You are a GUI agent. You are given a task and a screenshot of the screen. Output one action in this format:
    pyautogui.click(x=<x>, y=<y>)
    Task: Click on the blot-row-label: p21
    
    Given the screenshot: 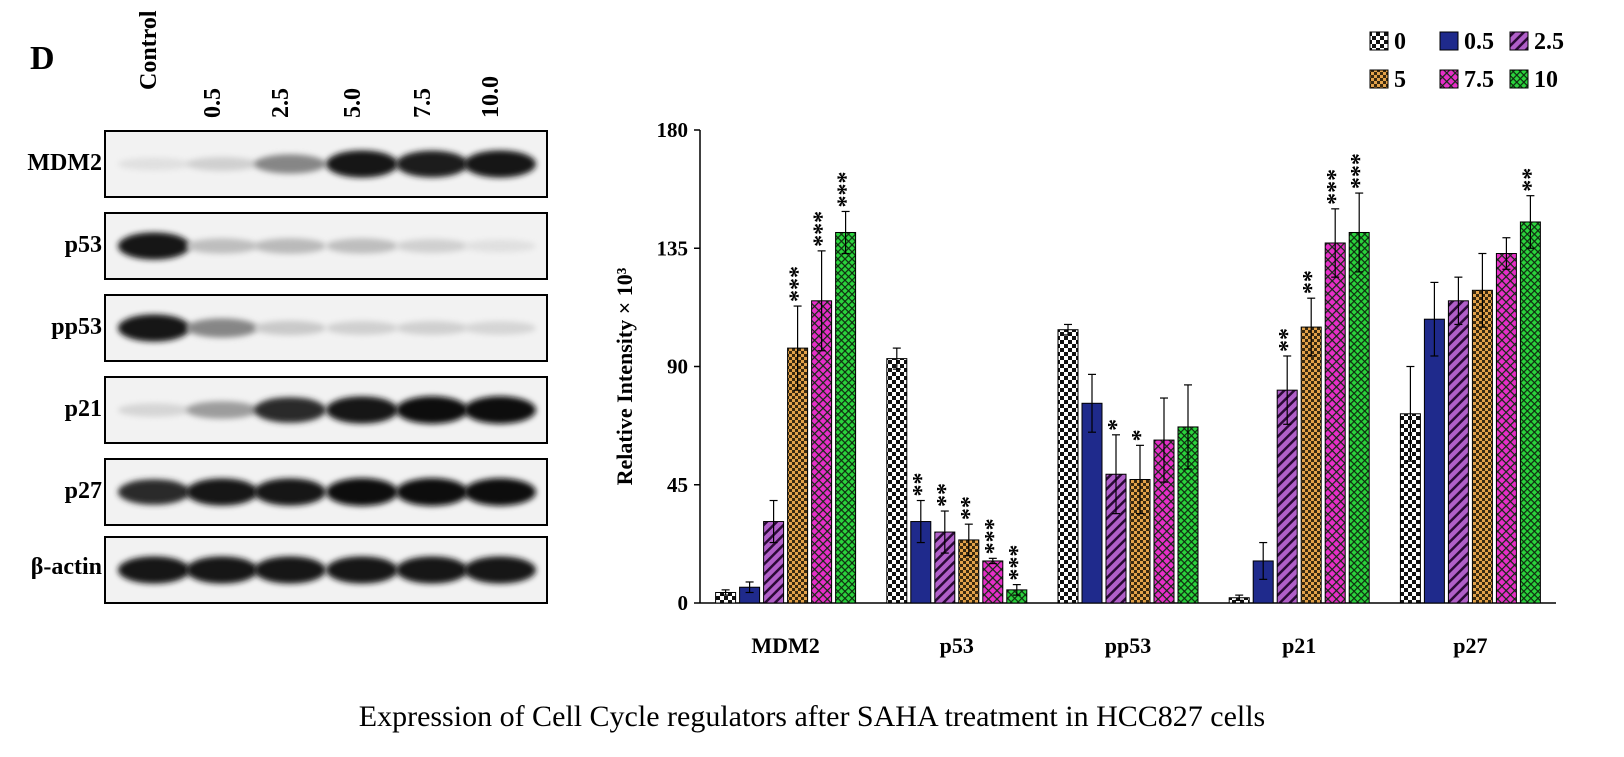 What is the action you would take?
    pyautogui.click(x=83, y=409)
    